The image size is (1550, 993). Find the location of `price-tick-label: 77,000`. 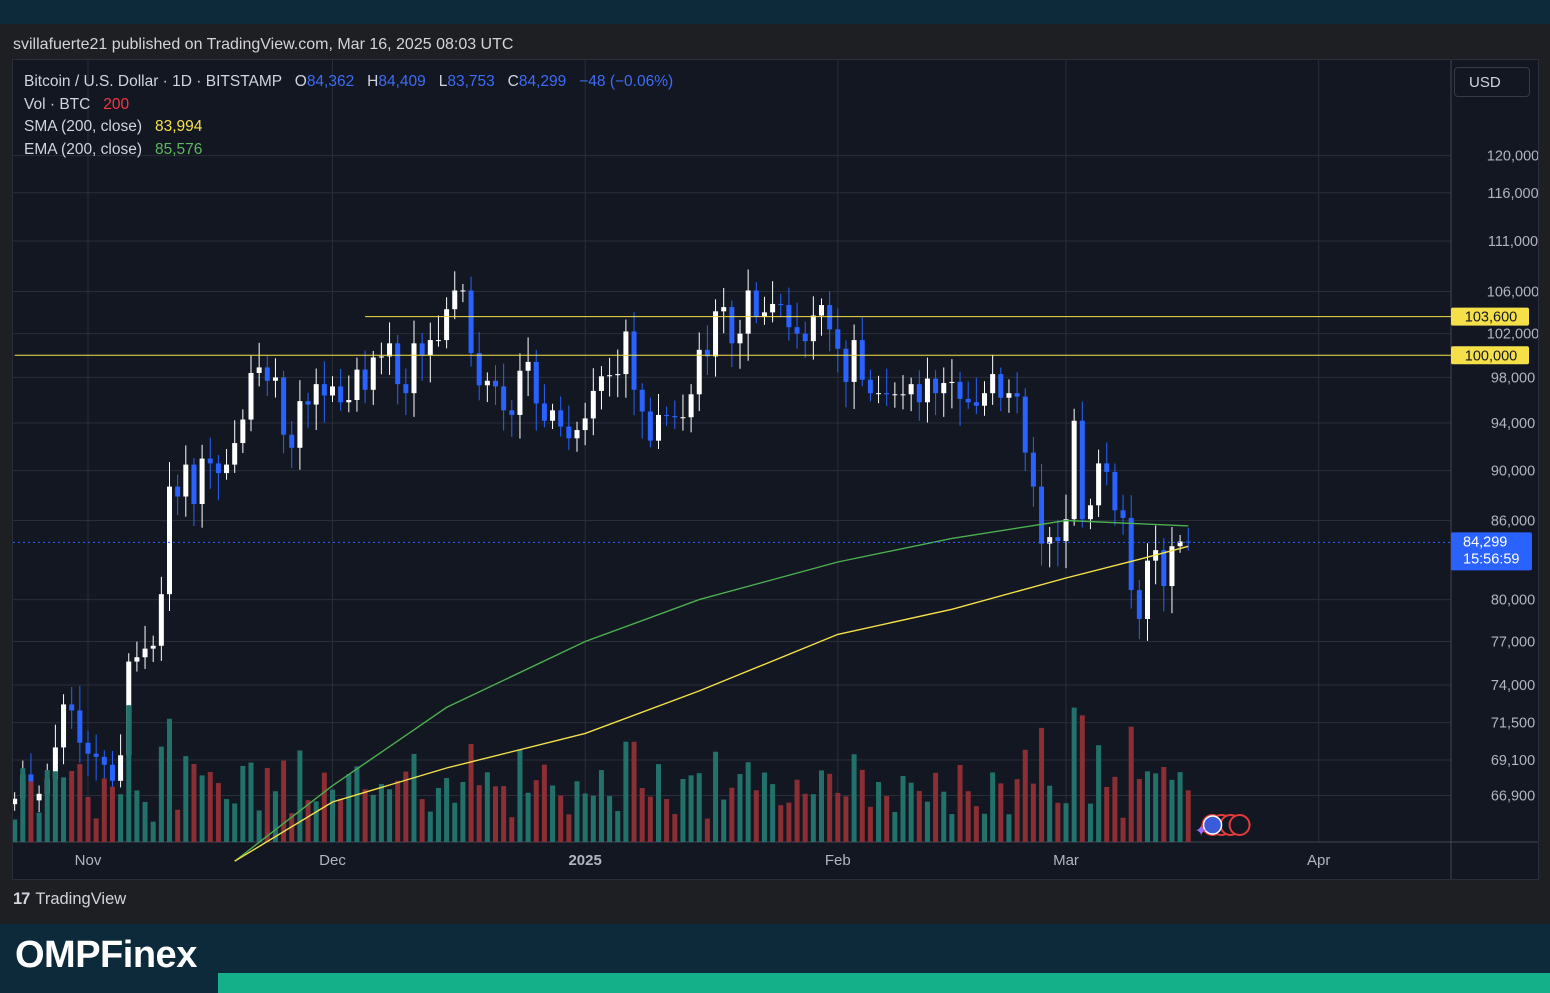

price-tick-label: 77,000 is located at coordinates (1513, 642).